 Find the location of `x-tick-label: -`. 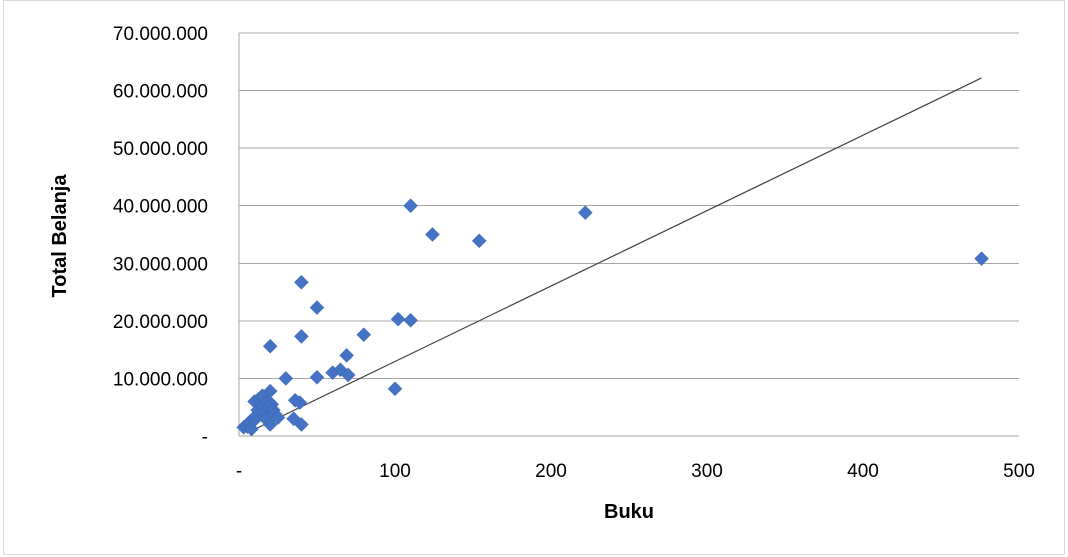

x-tick-label: - is located at coordinates (239, 471).